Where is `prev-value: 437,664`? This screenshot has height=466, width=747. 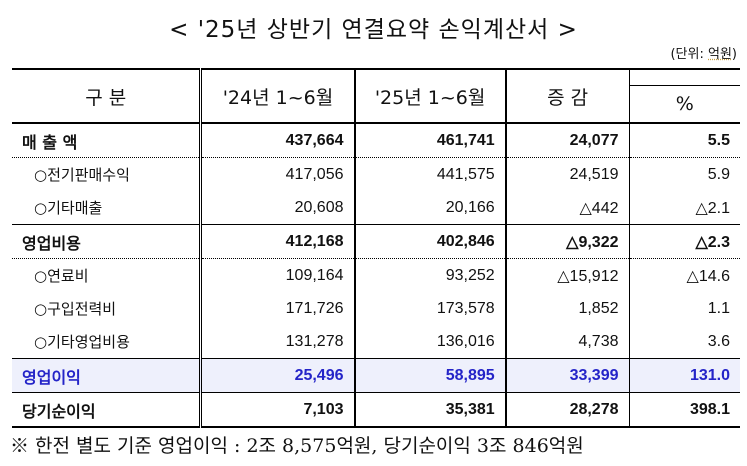 prev-value: 437,664 is located at coordinates (314, 140).